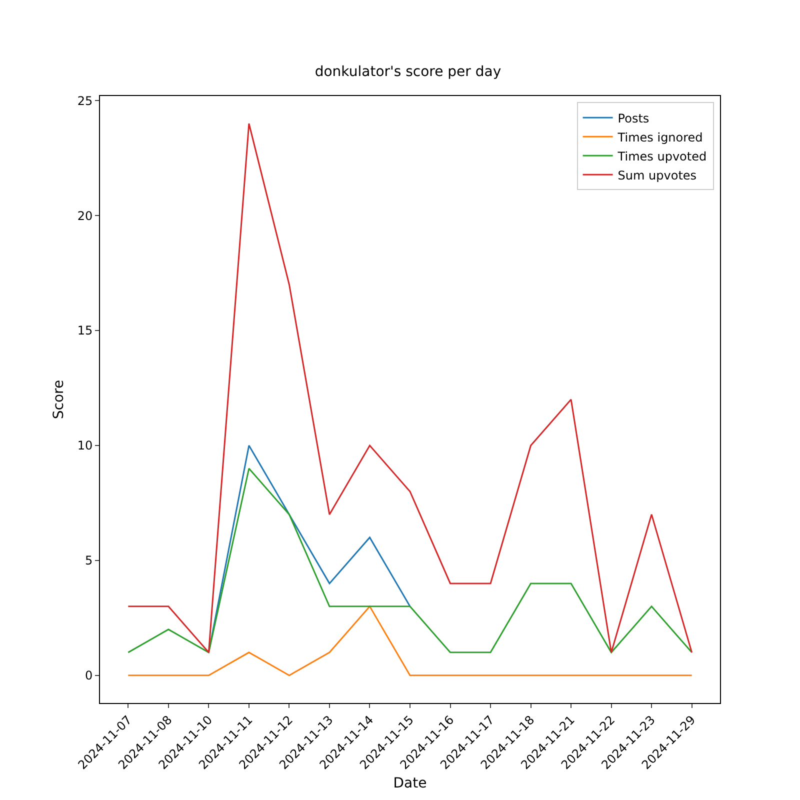 Image resolution: width=800 pixels, height=800 pixels. What do you see at coordinates (88, 561) in the screenshot?
I see `y-tick-label: 5` at bounding box center [88, 561].